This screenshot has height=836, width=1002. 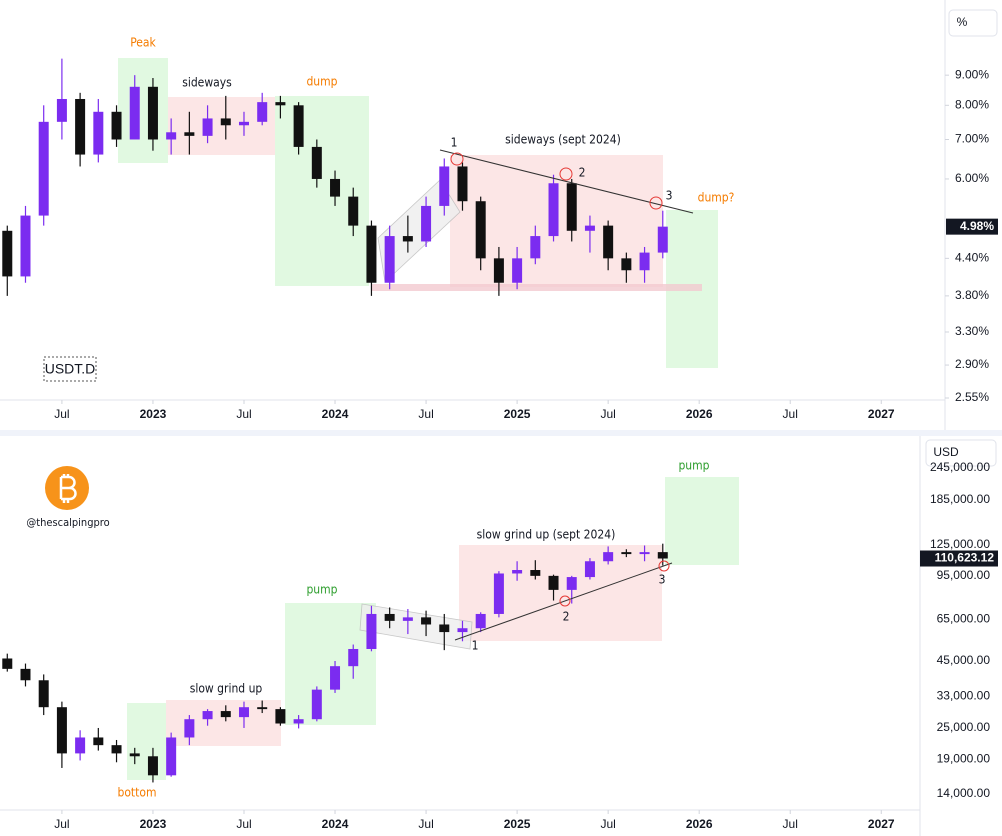 What do you see at coordinates (964, 575) in the screenshot?
I see `y-tick-label: 95,000.00` at bounding box center [964, 575].